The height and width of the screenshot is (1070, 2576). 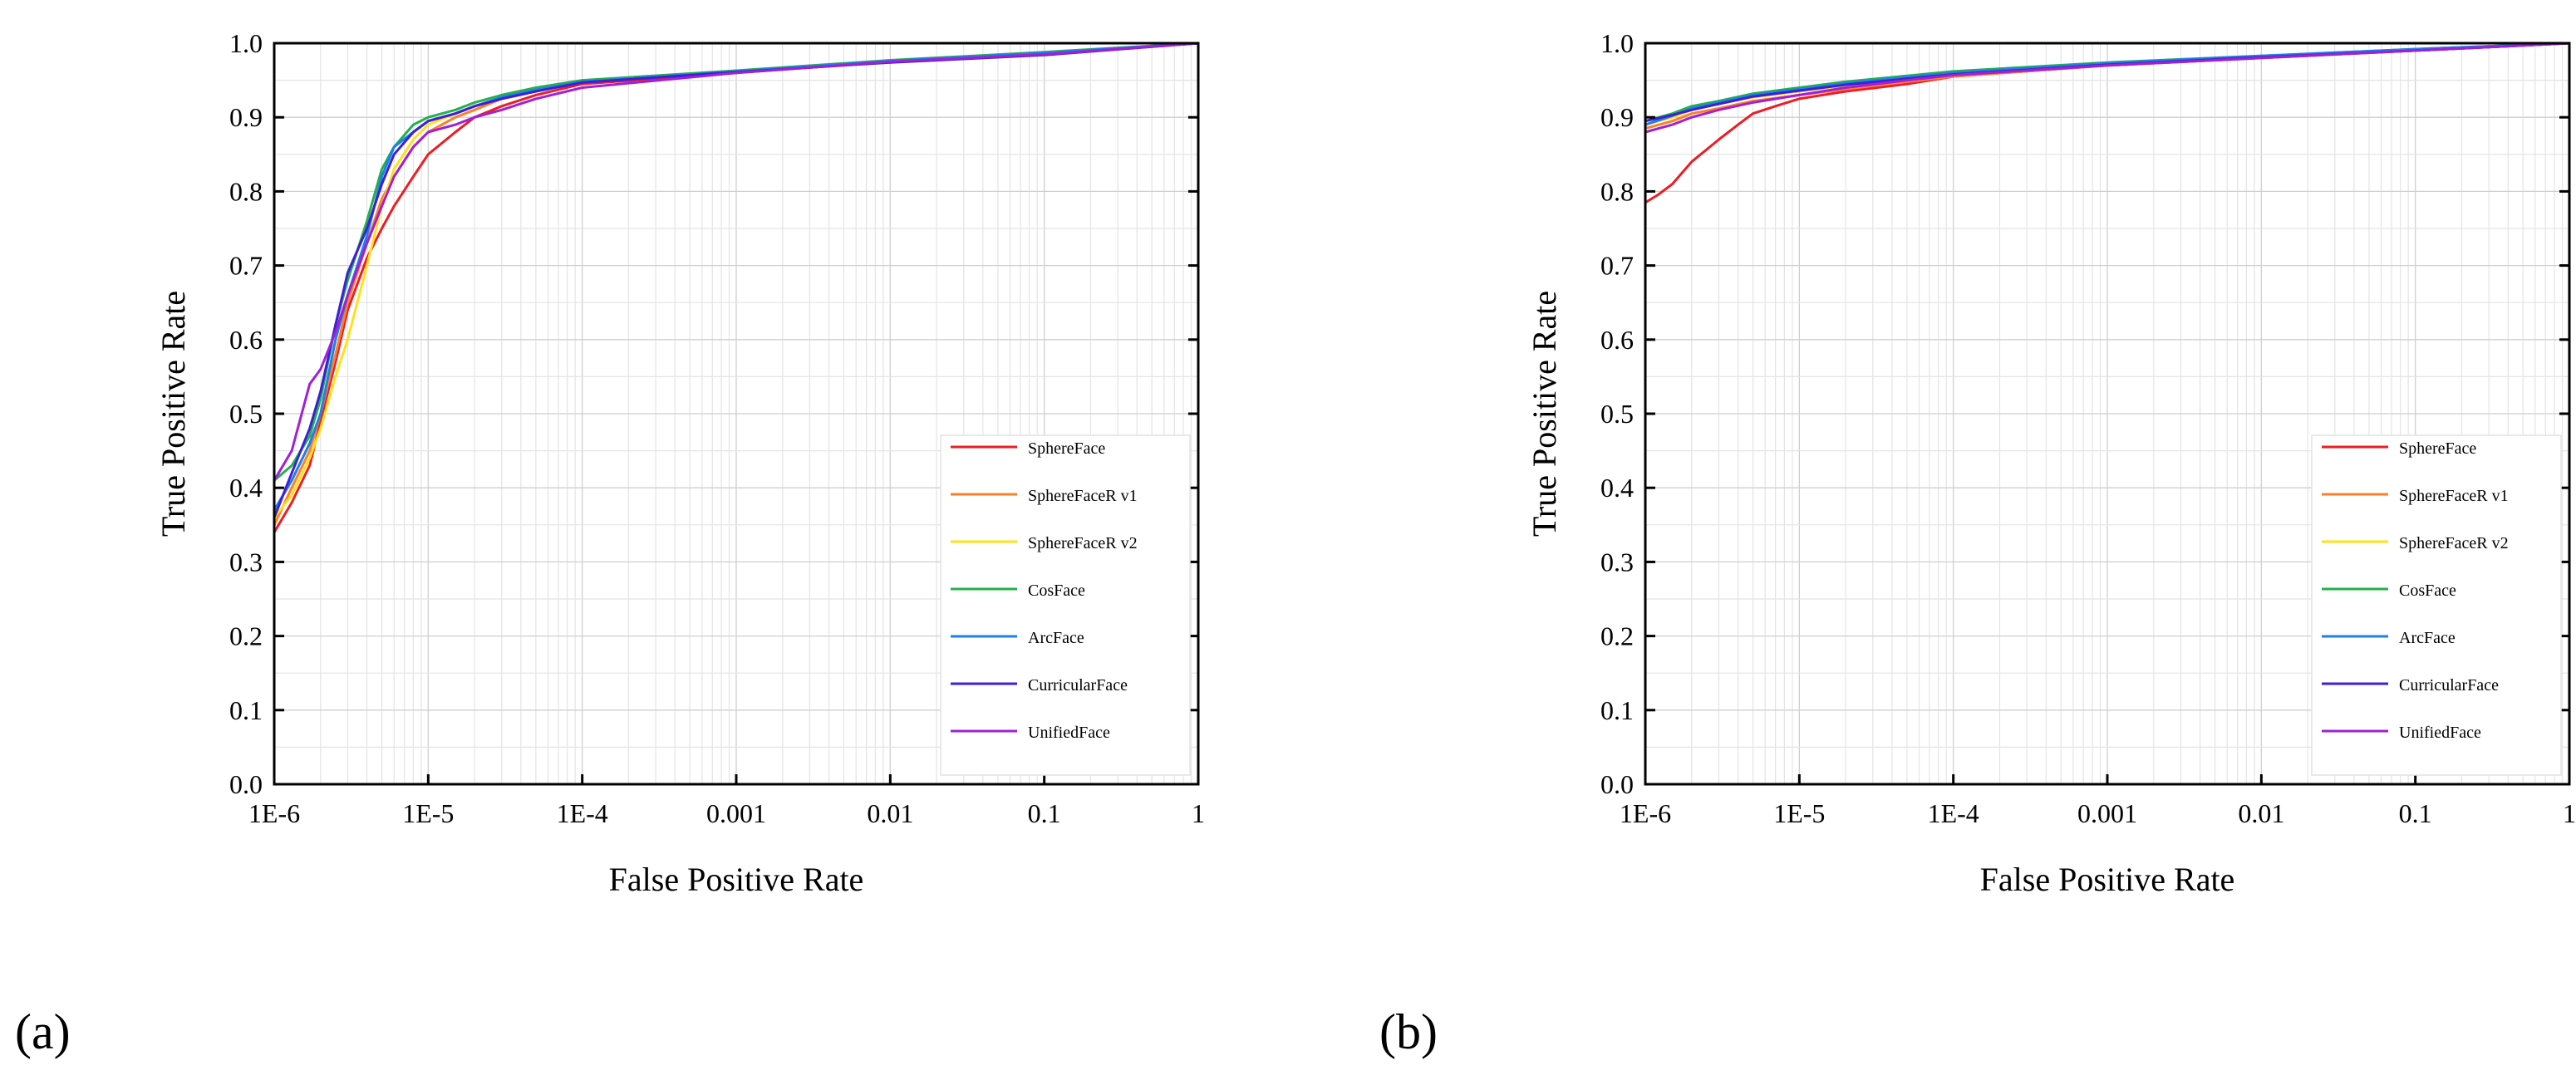 What do you see at coordinates (2107, 84) in the screenshot?
I see `series-line-arcface` at bounding box center [2107, 84].